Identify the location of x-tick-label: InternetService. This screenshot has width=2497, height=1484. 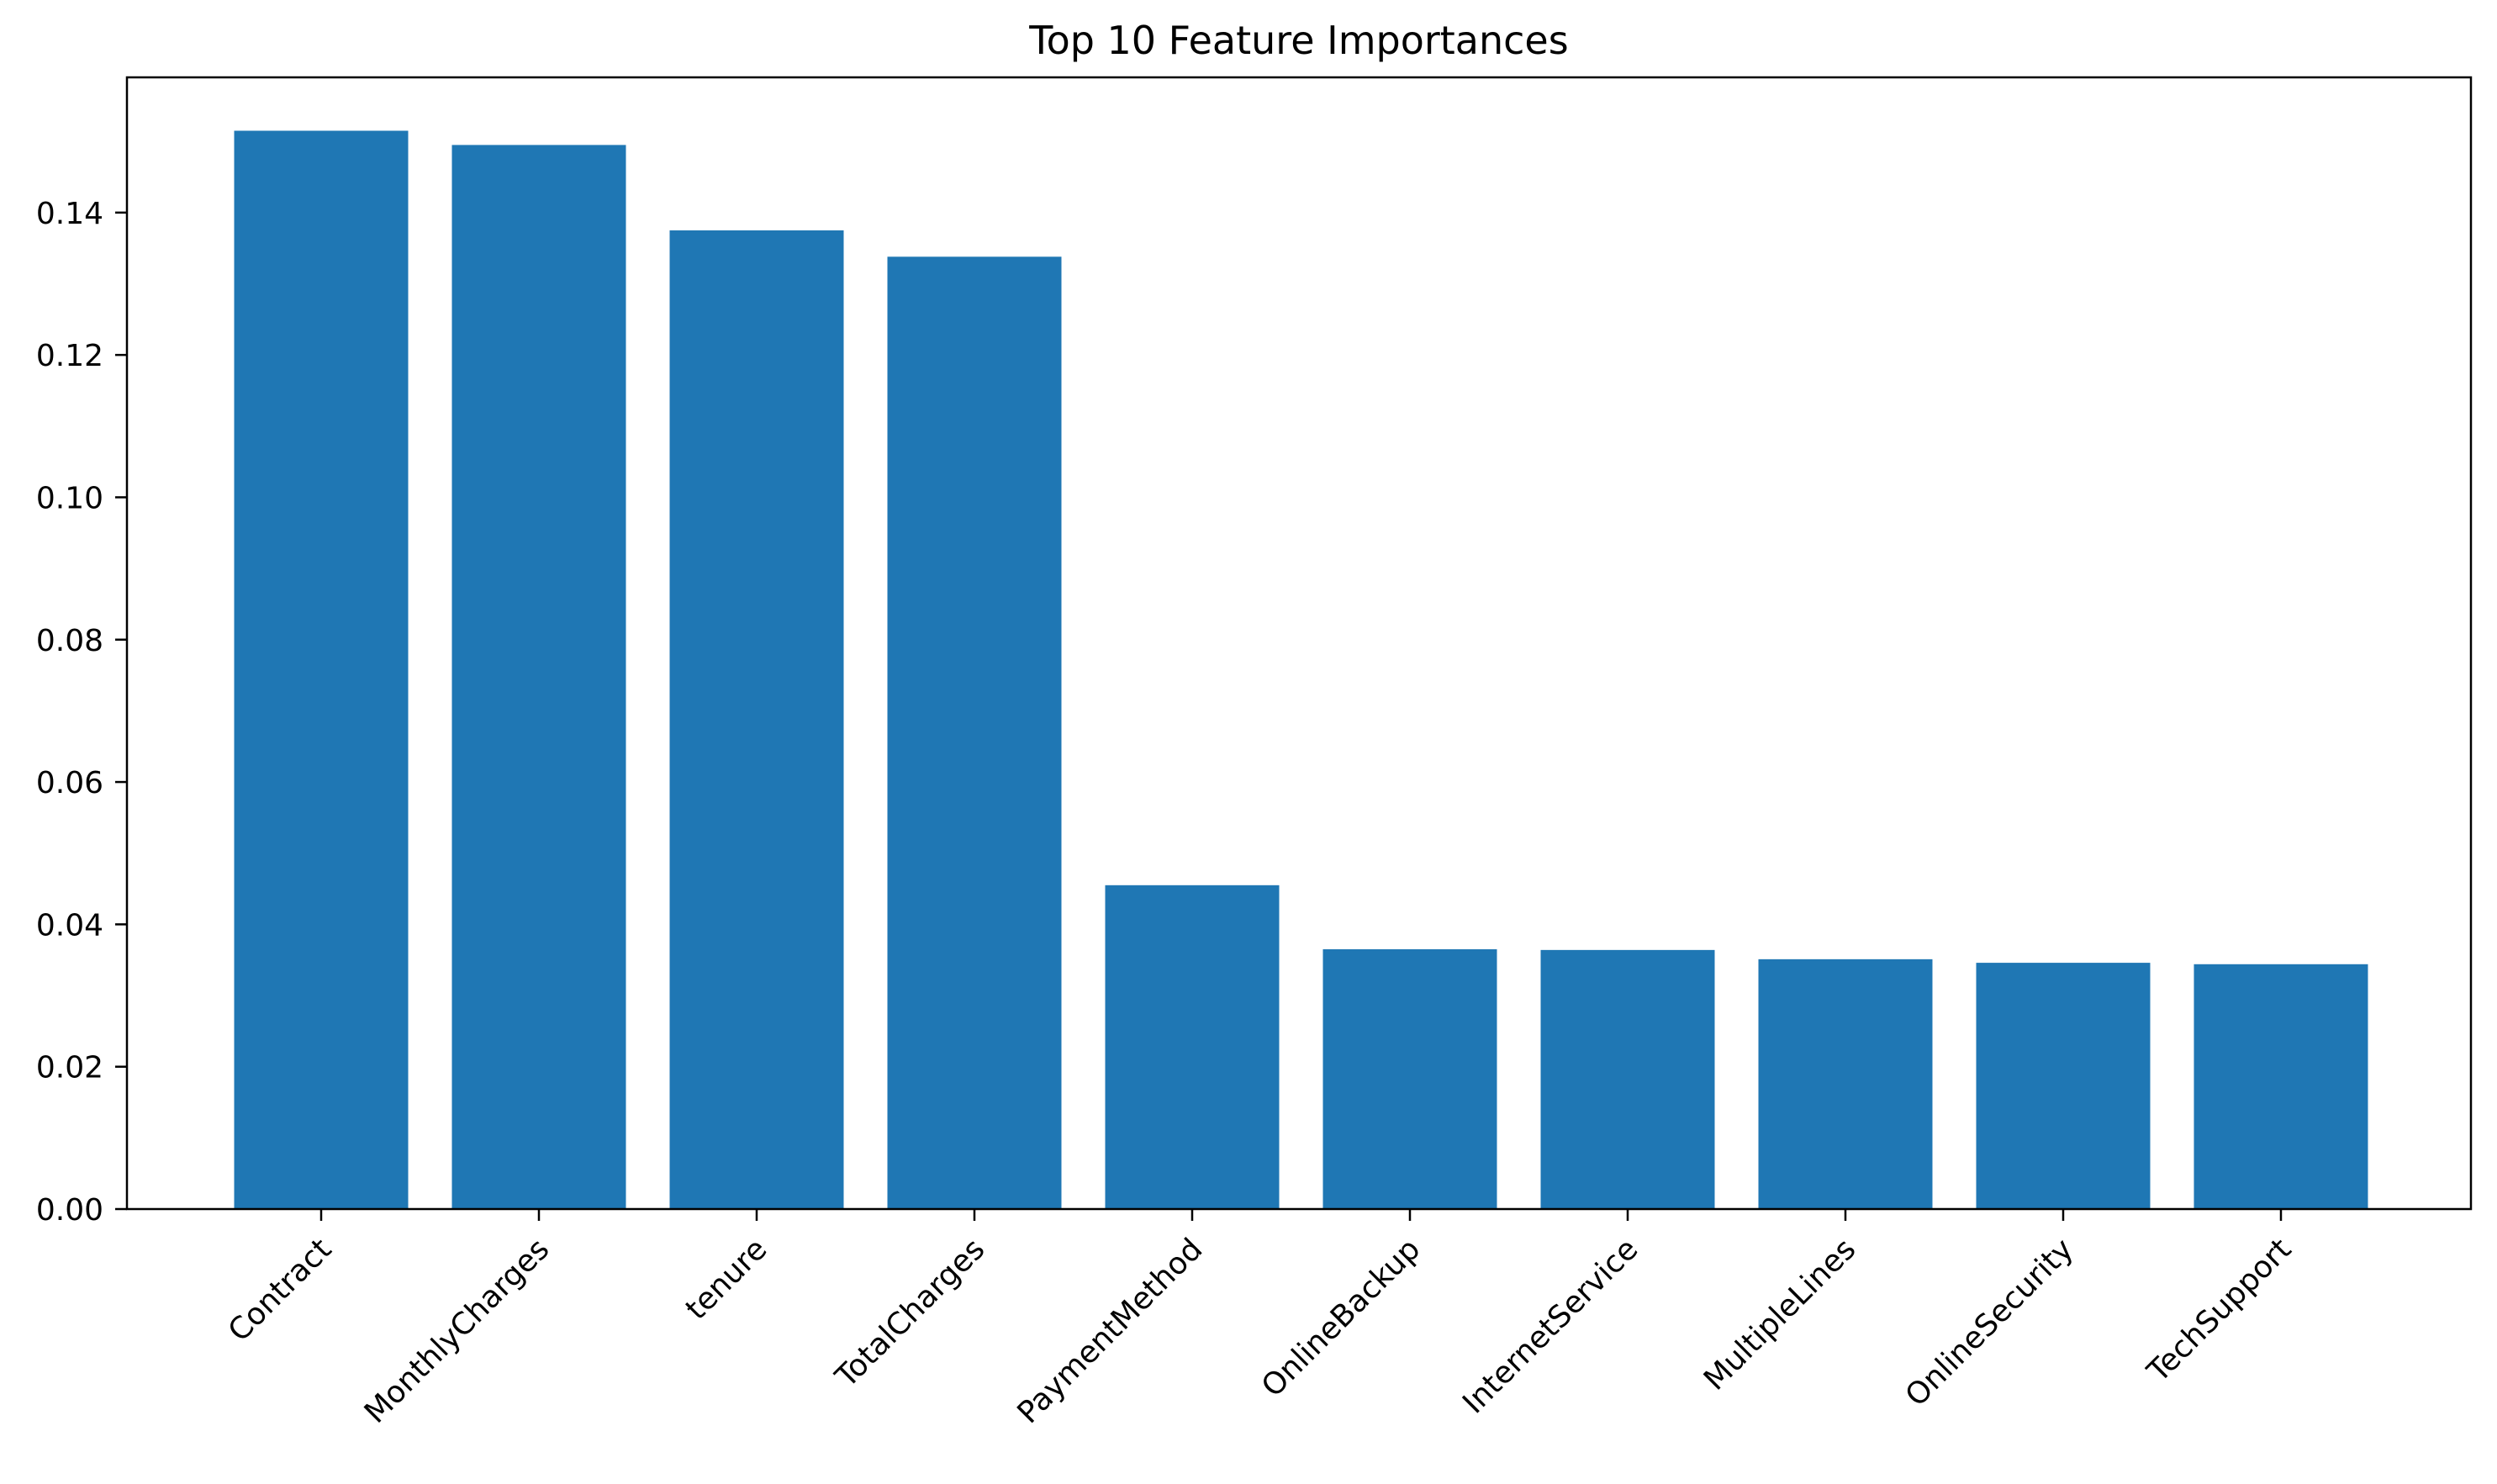
(1550, 1326).